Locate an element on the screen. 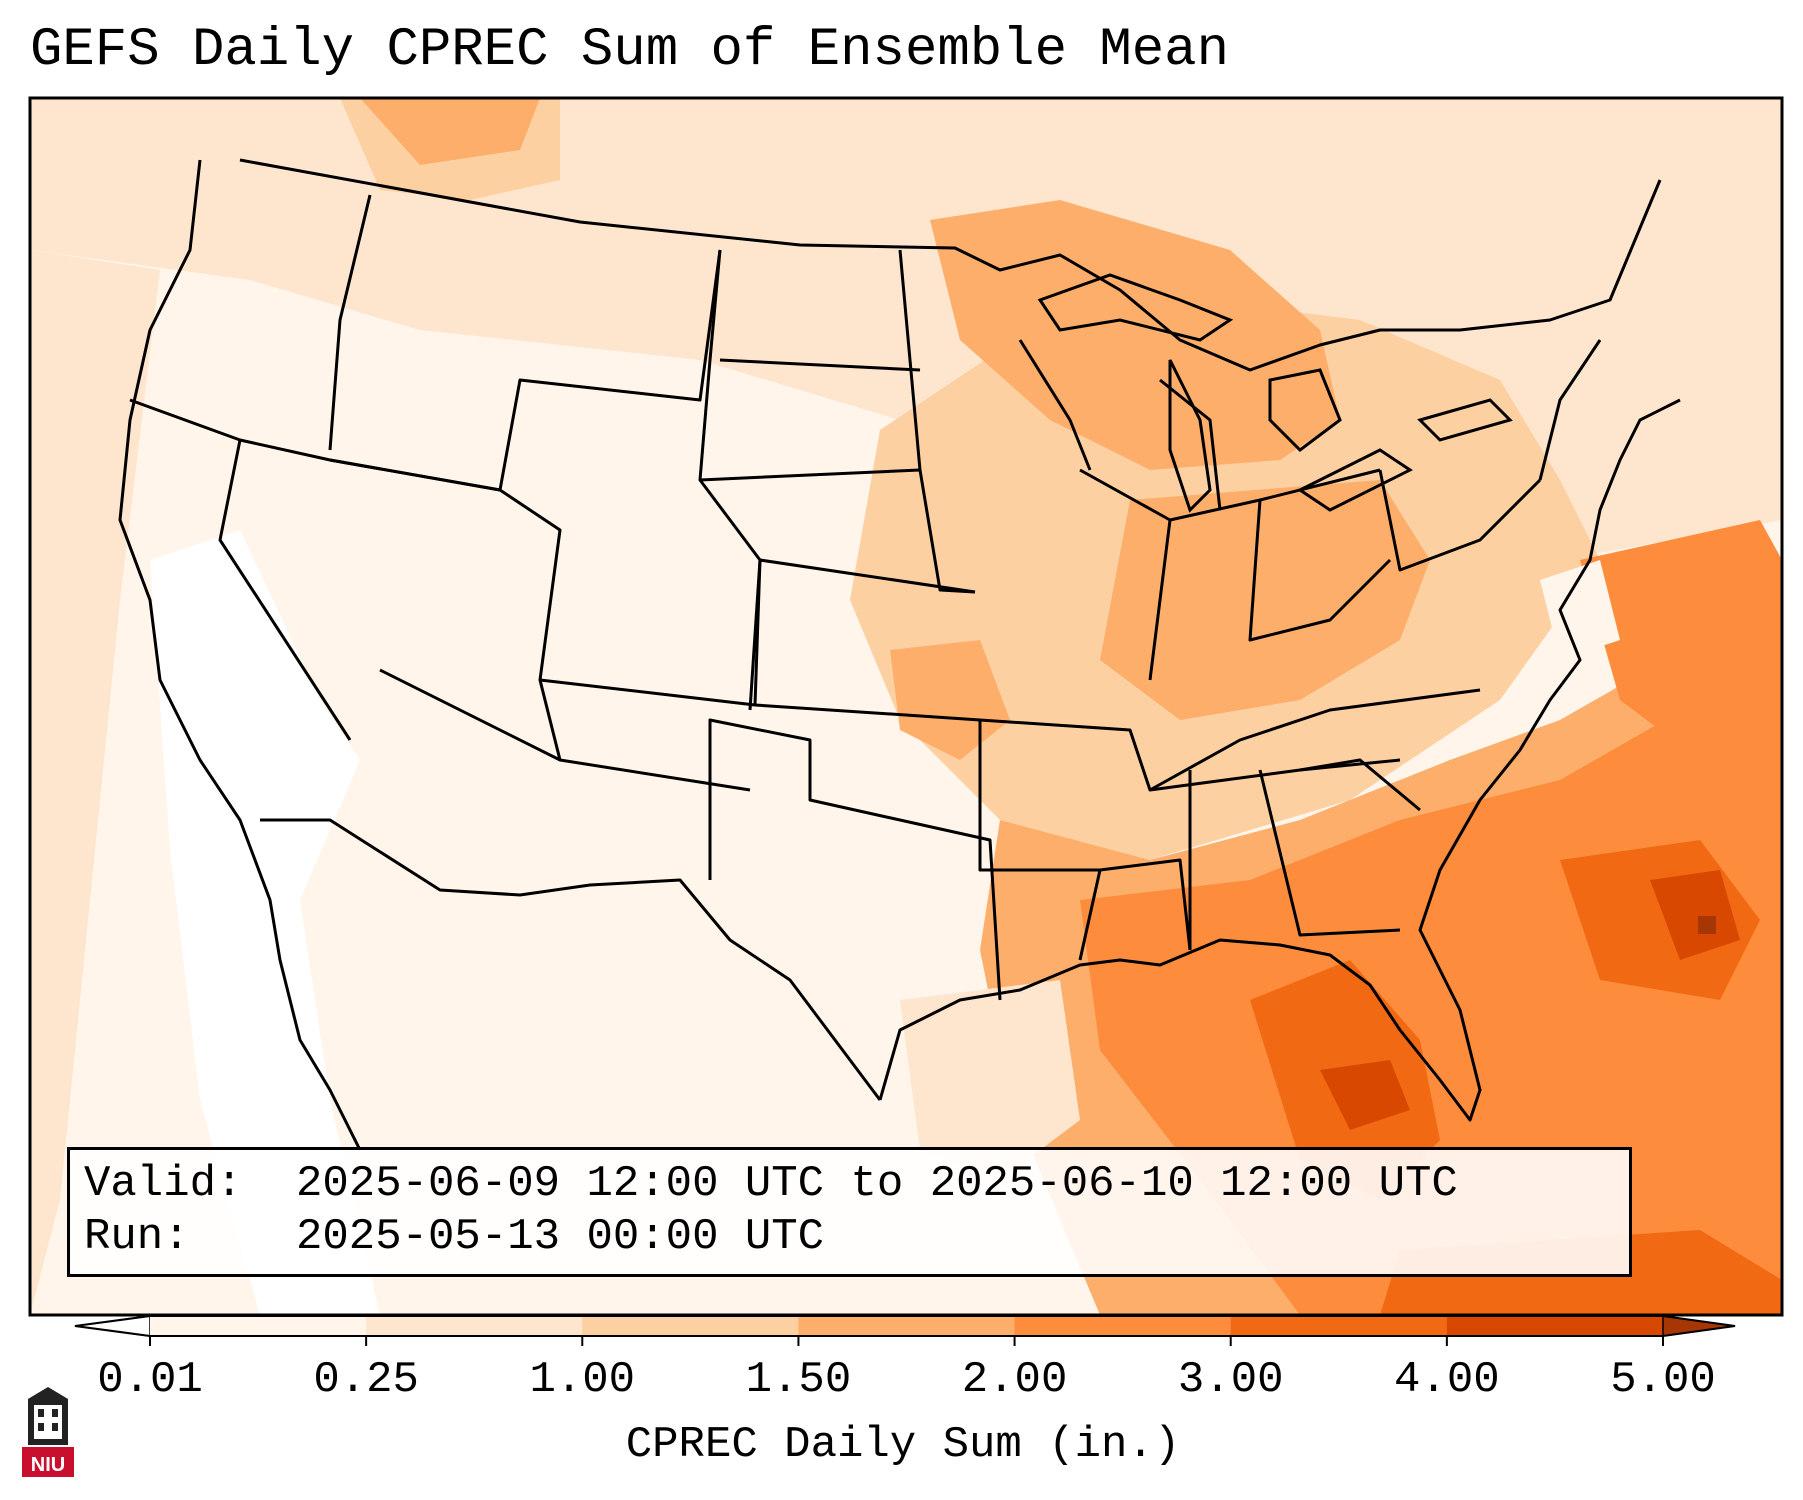 Image resolution: width=1803 pixels, height=1500 pixels. colorbar-tick-label: 1.00 is located at coordinates (582, 1380).